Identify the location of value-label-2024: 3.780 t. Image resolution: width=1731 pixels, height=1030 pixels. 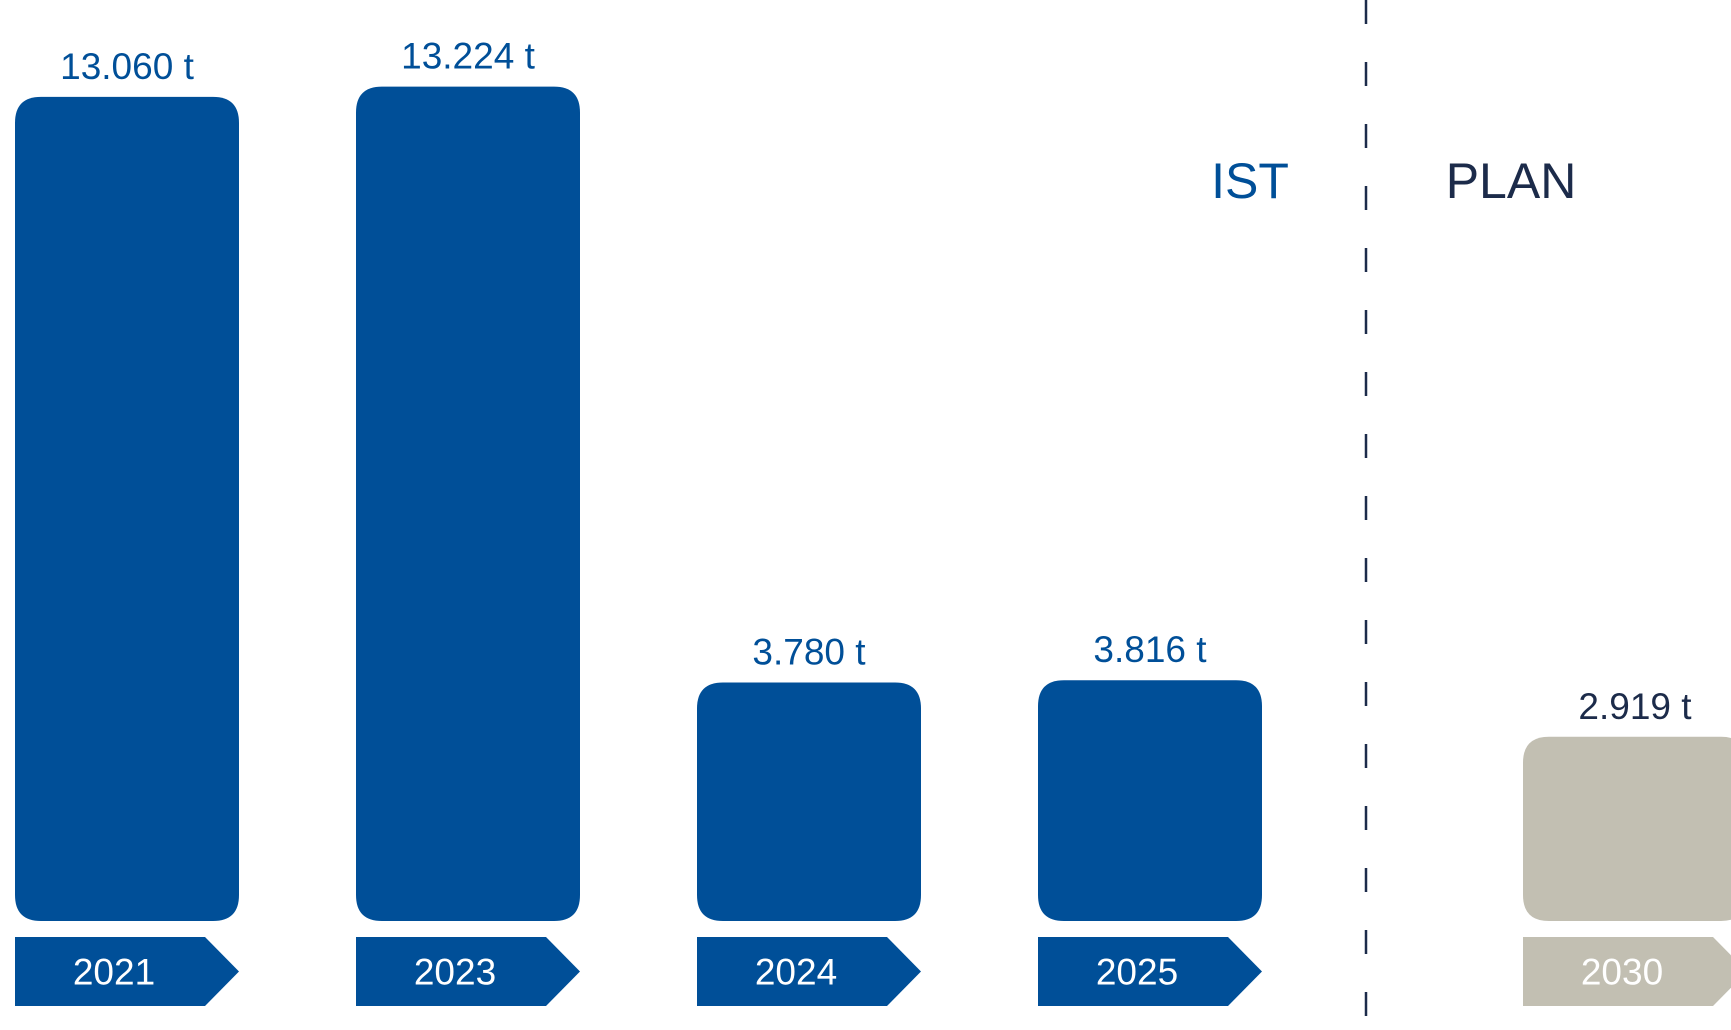
(809, 651).